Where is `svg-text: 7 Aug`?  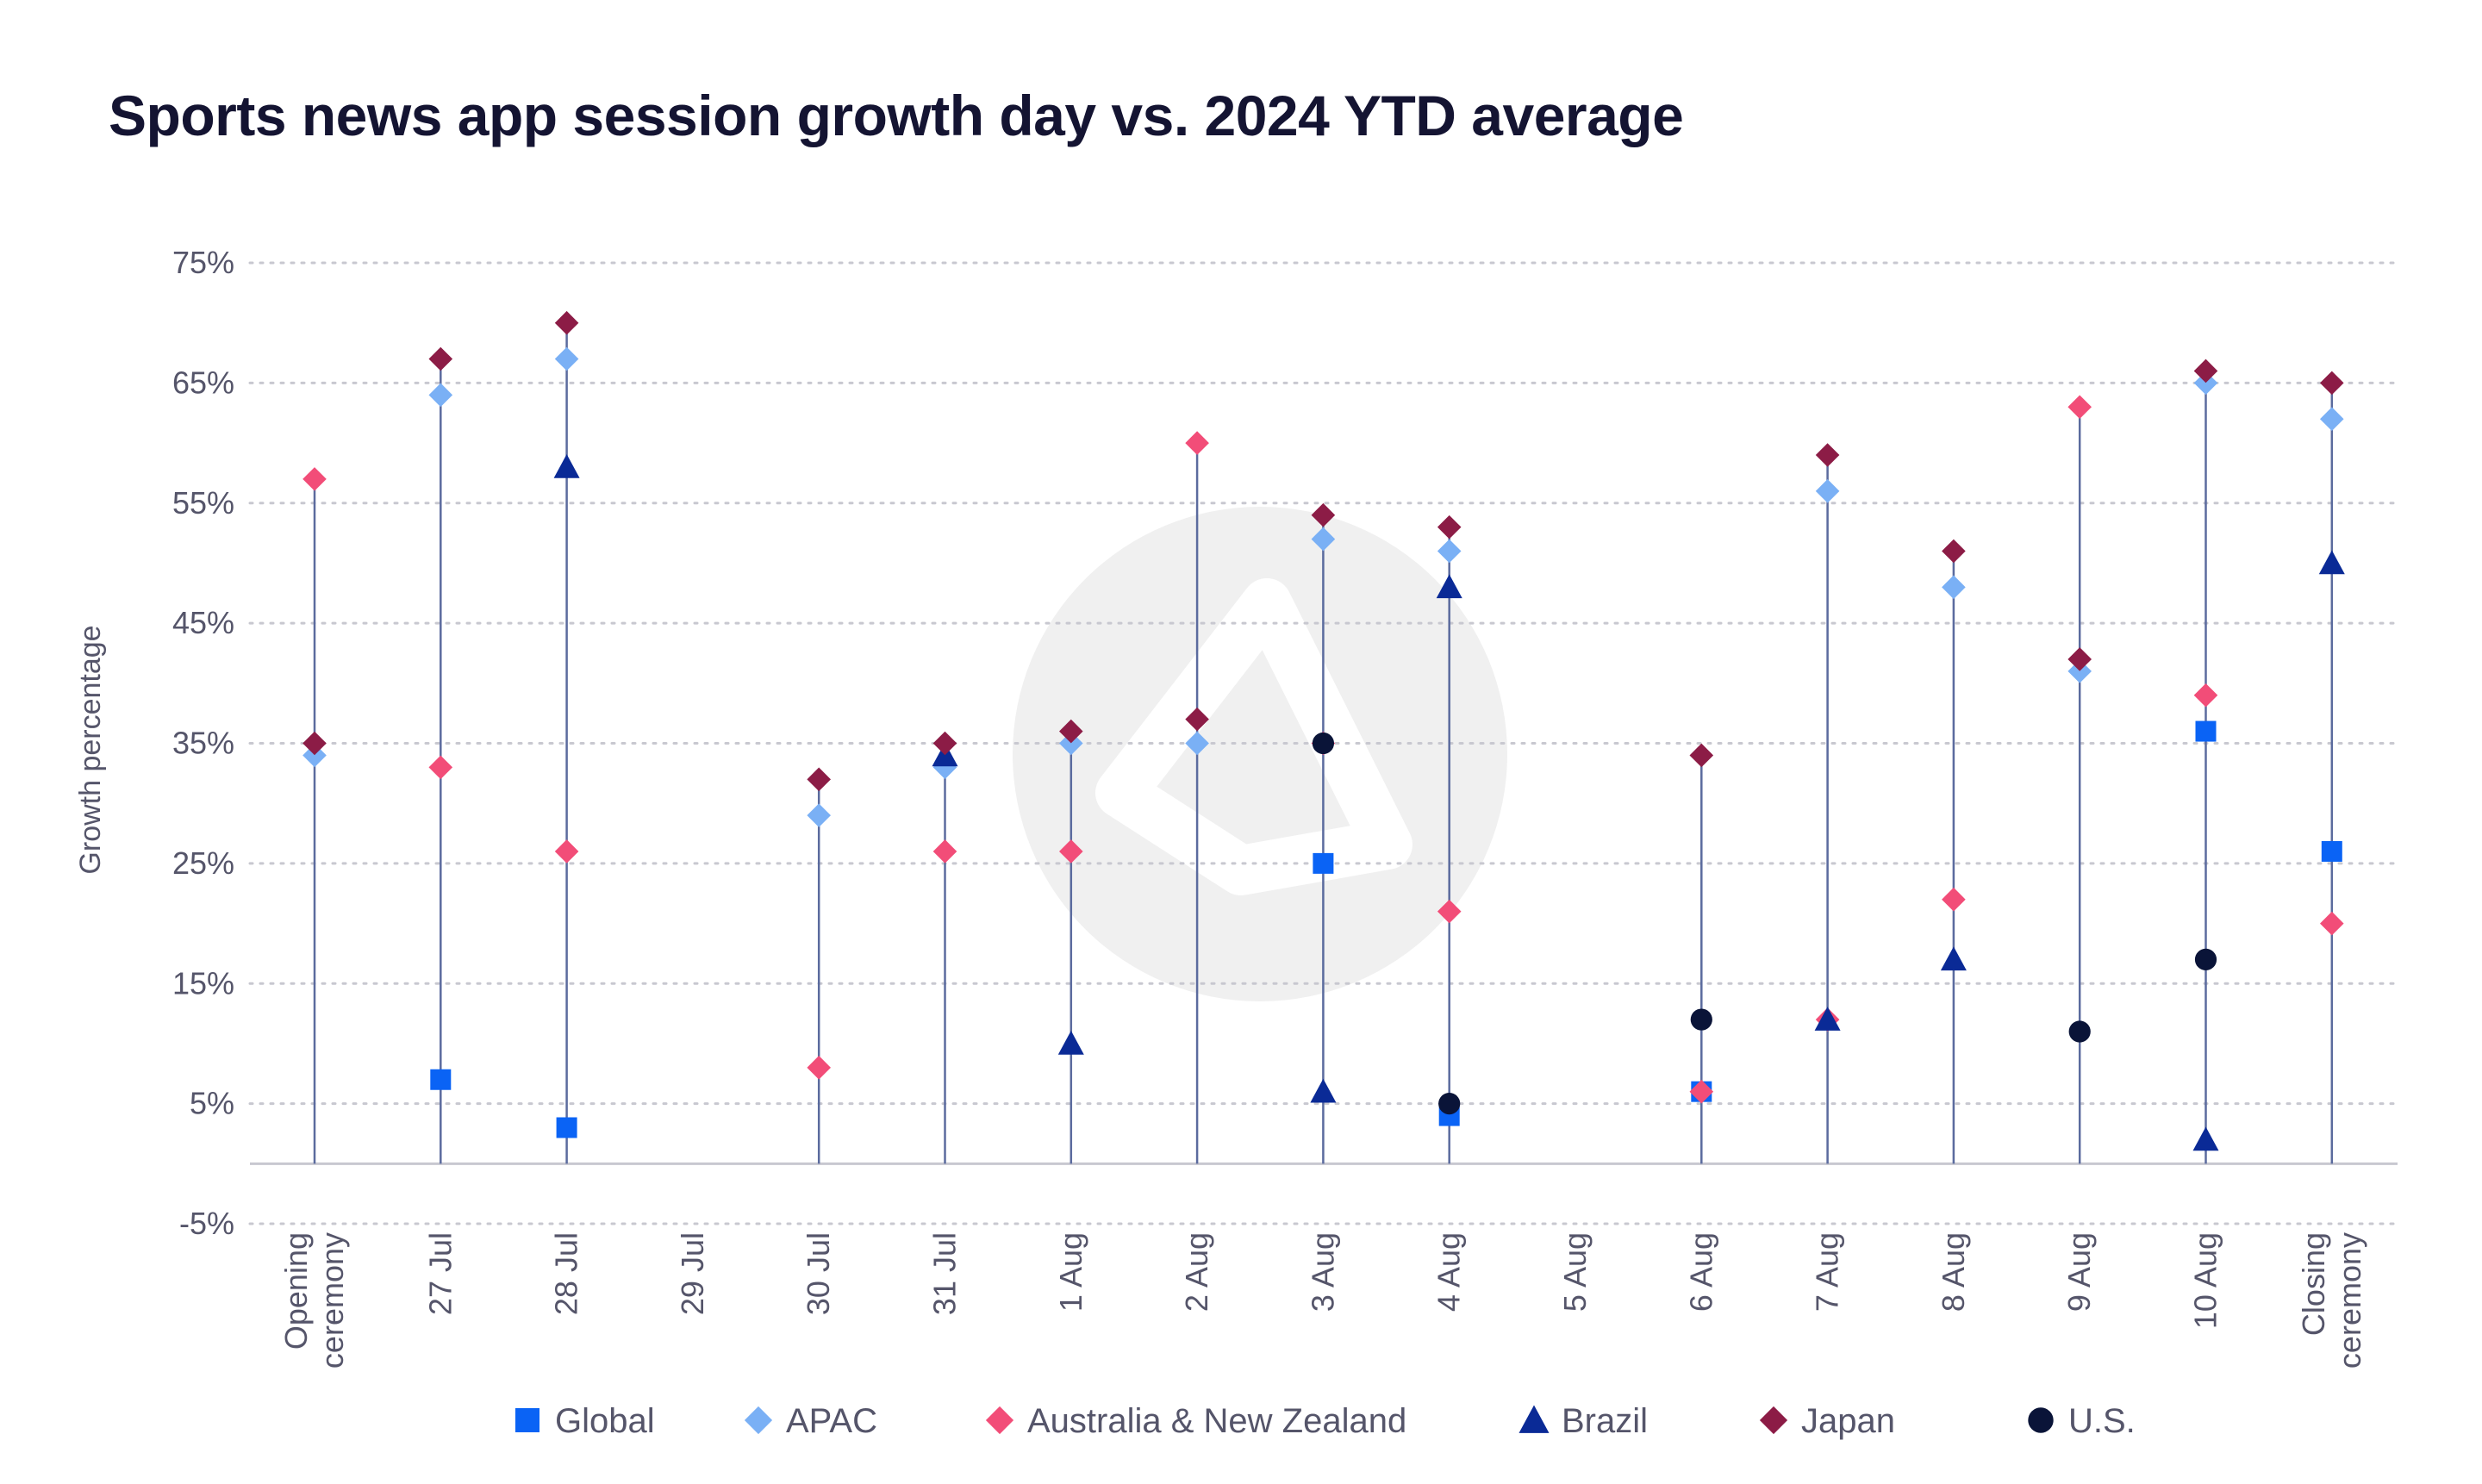
svg-text: 7 Aug is located at coordinates (1827, 1272).